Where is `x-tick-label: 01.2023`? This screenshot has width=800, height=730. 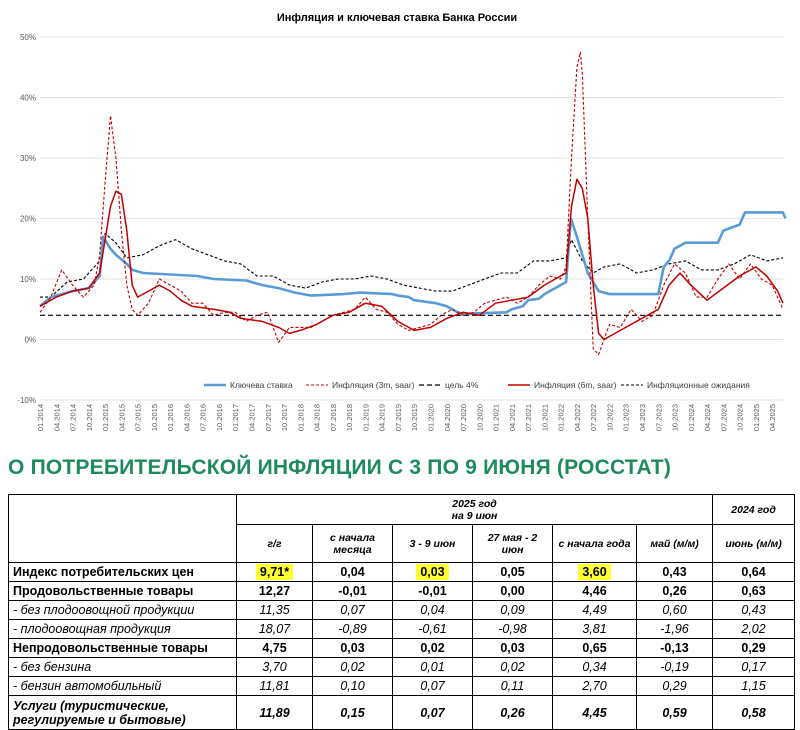
x-tick-label: 01.2023 is located at coordinates (626, 417).